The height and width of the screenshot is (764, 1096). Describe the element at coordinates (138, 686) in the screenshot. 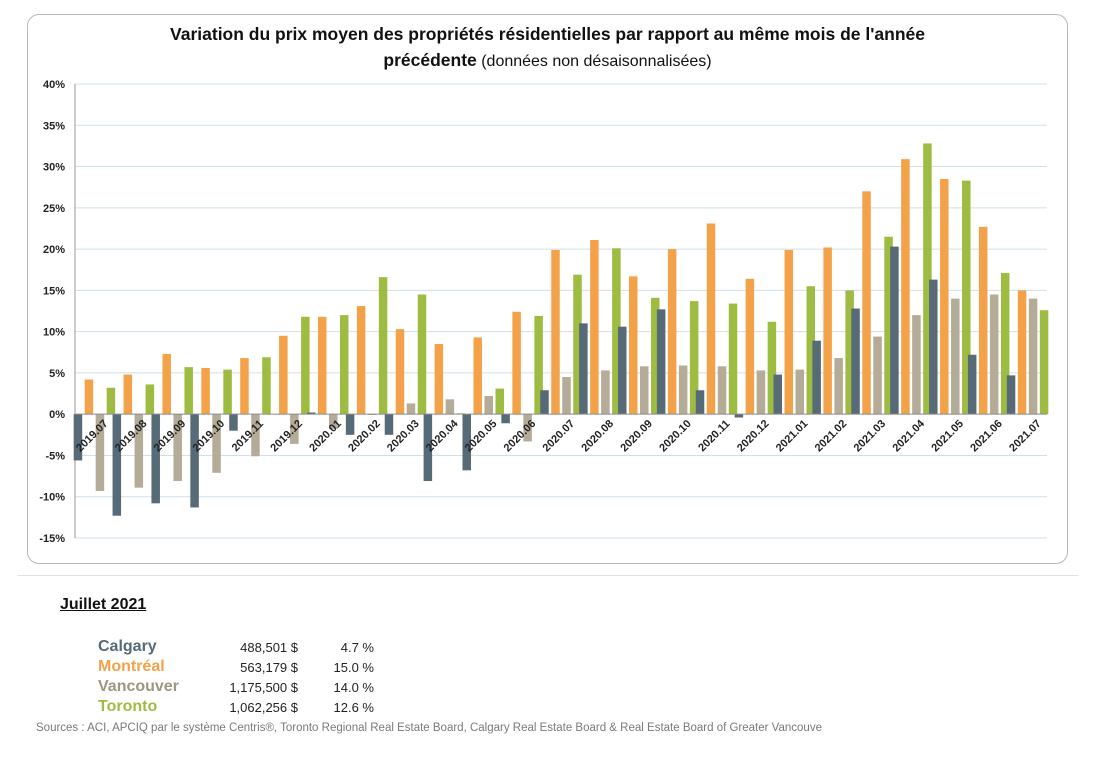

I see `city-name: Vancouver` at that location.